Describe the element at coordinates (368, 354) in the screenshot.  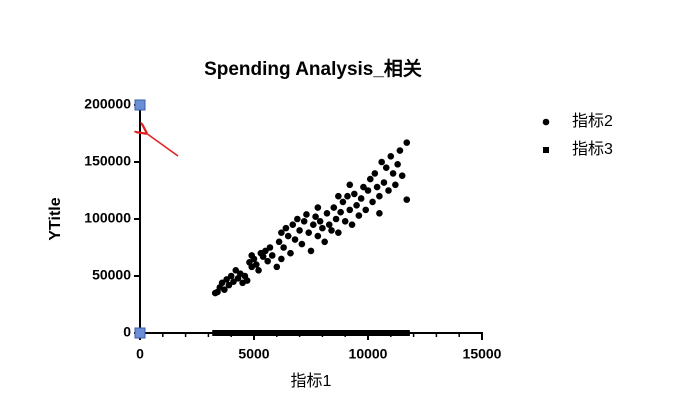
I see `x-tick-label: 10000` at that location.